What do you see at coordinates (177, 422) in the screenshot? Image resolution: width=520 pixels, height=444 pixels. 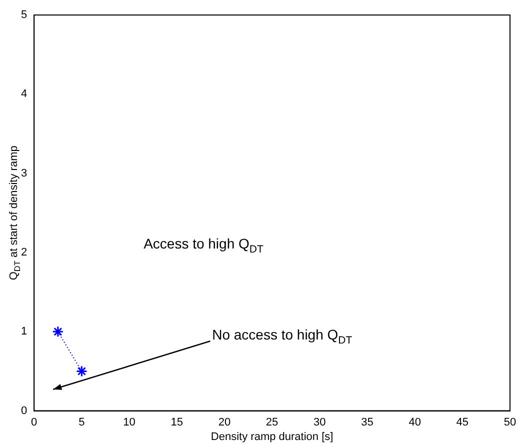 I see `x-tick-label: 15` at bounding box center [177, 422].